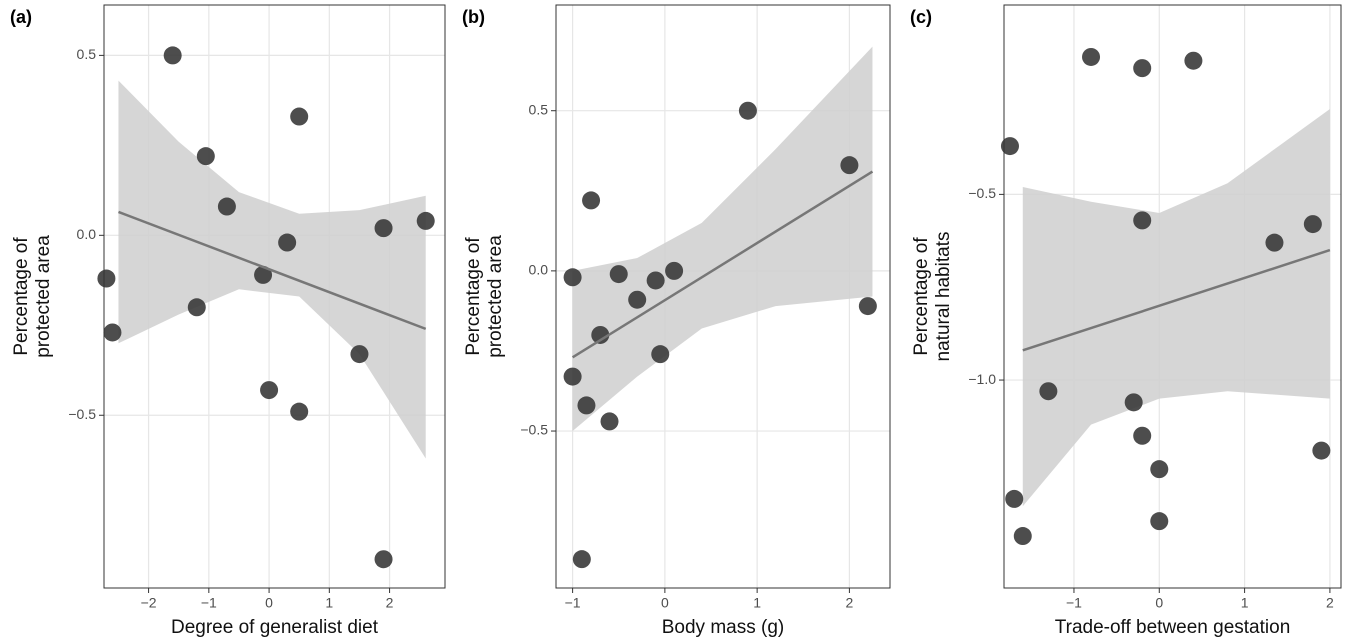 This screenshot has width=1349, height=640. Describe the element at coordinates (982, 379) in the screenshot. I see `y-tick-label: −1.0` at that location.